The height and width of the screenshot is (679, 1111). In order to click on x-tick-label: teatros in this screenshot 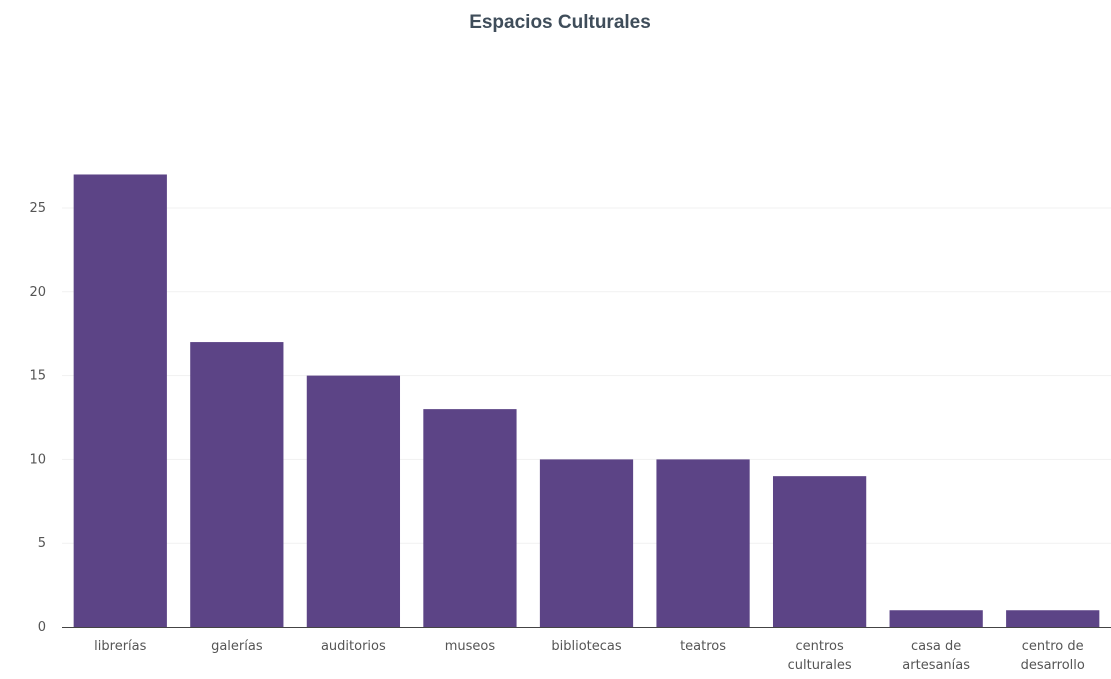, I will do `click(703, 646)`.